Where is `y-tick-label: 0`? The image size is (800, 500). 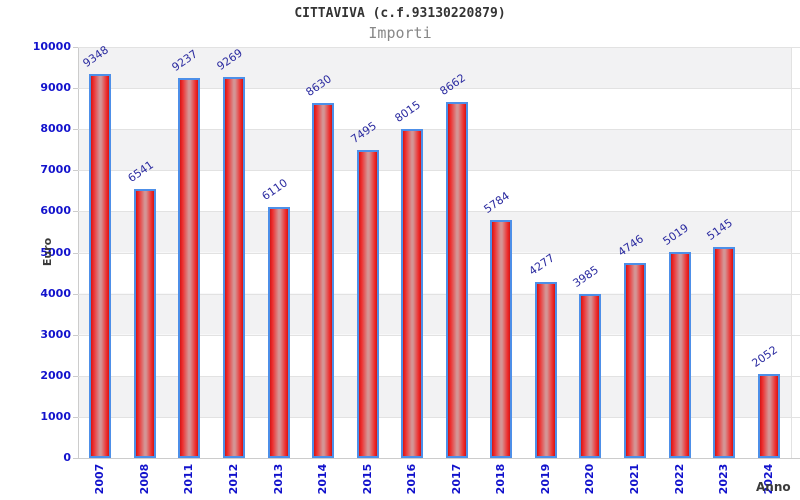 y-tick-label: 0 is located at coordinates (67, 457).